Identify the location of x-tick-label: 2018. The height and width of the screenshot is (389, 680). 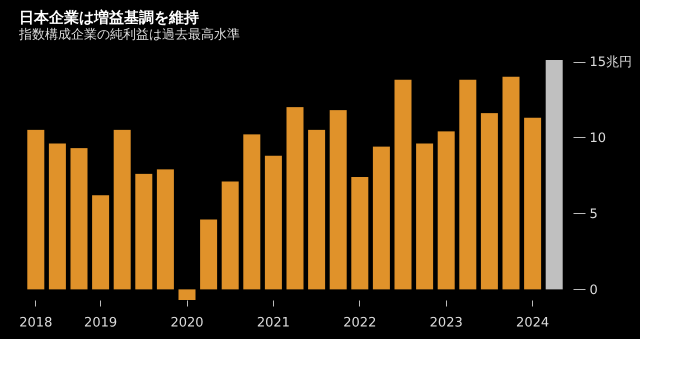
(35, 323).